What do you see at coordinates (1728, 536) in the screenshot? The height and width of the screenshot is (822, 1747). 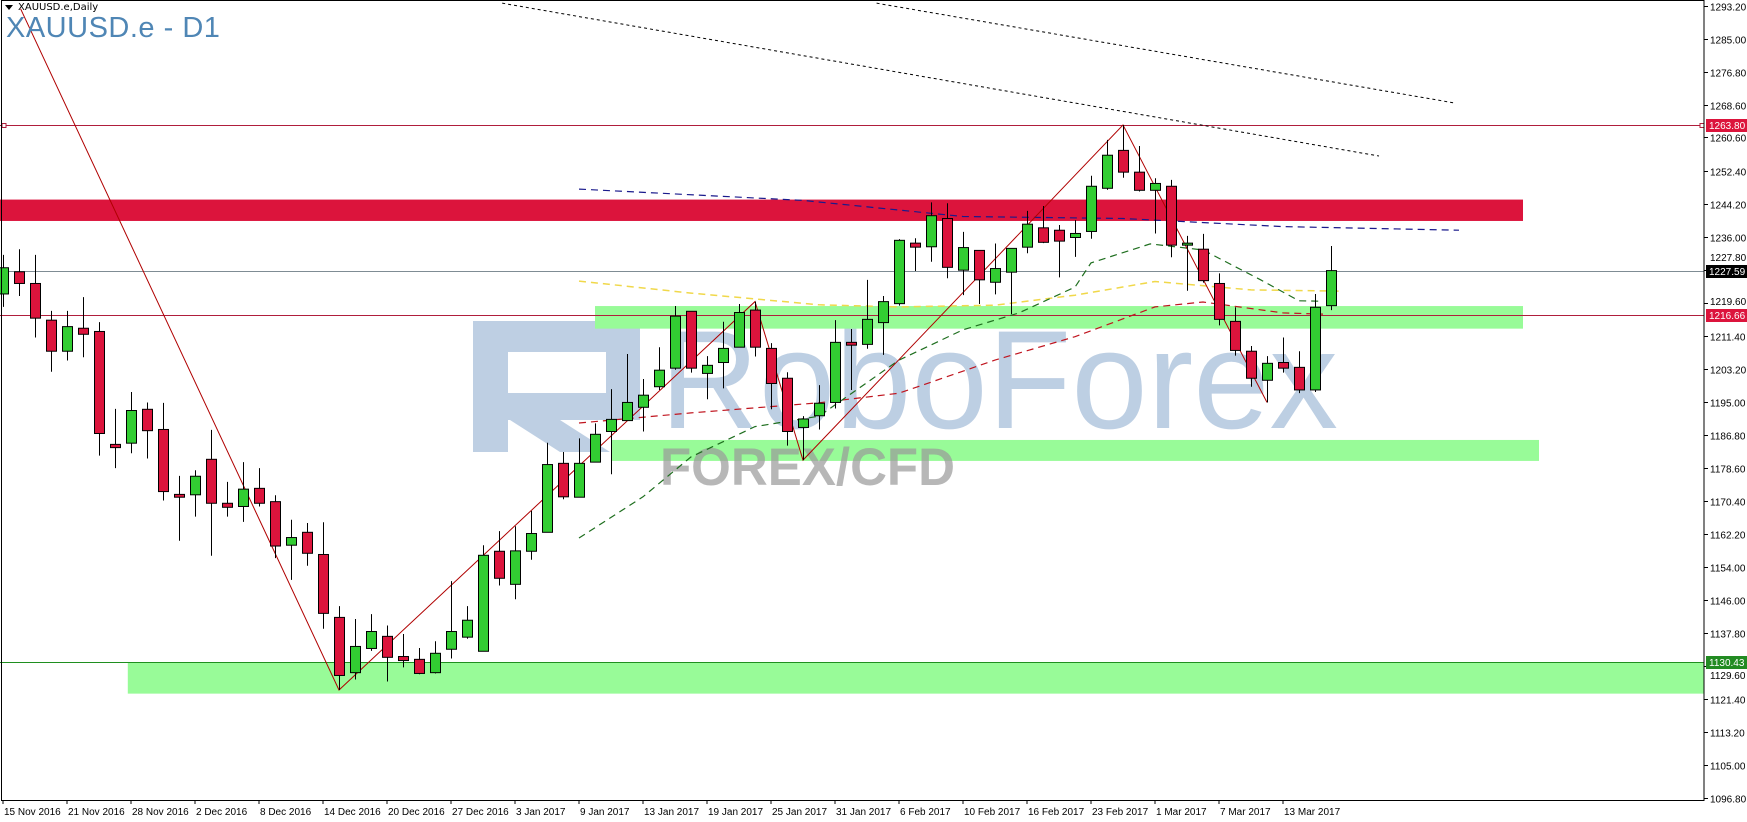 I see `y-tick-label: 1162.20` at bounding box center [1728, 536].